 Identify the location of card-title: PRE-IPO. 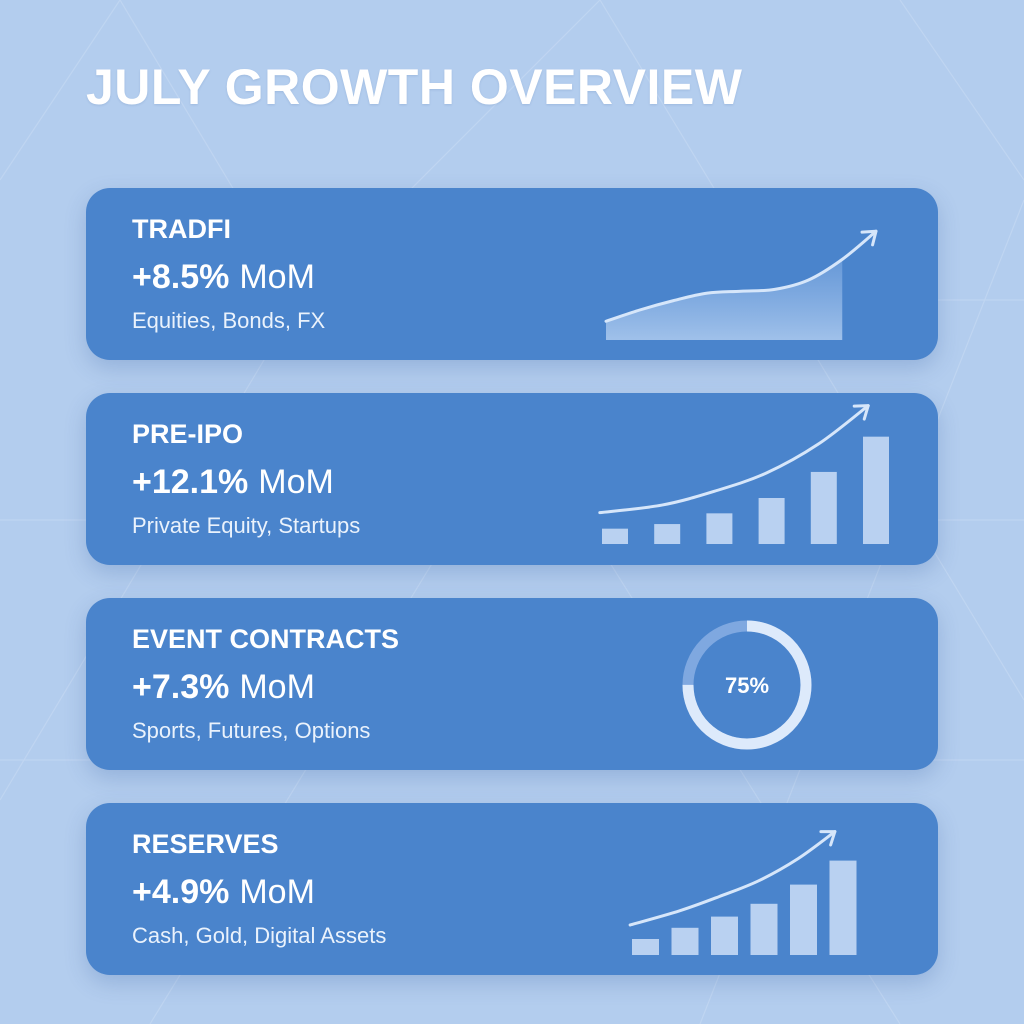
(188, 434).